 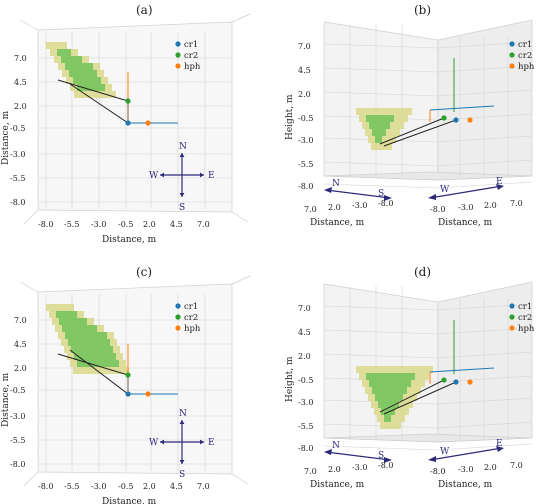 What do you see at coordinates (191, 307) in the screenshot?
I see `legend-label: cr1` at bounding box center [191, 307].